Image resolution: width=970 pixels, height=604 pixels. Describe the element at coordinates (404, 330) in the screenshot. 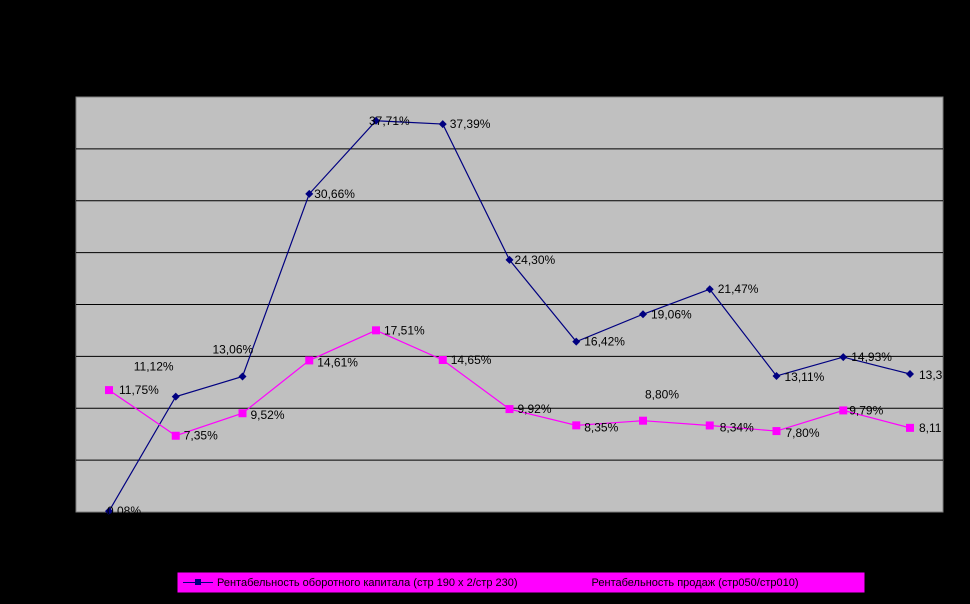

I see `series-2-data-label: 17,51%` at that location.